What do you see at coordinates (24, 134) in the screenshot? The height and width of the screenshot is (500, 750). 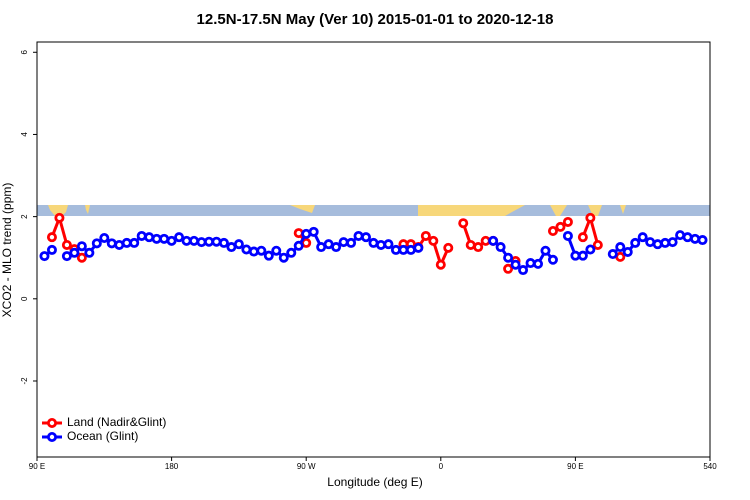 I see `y-tick-label: 4` at bounding box center [24, 134].